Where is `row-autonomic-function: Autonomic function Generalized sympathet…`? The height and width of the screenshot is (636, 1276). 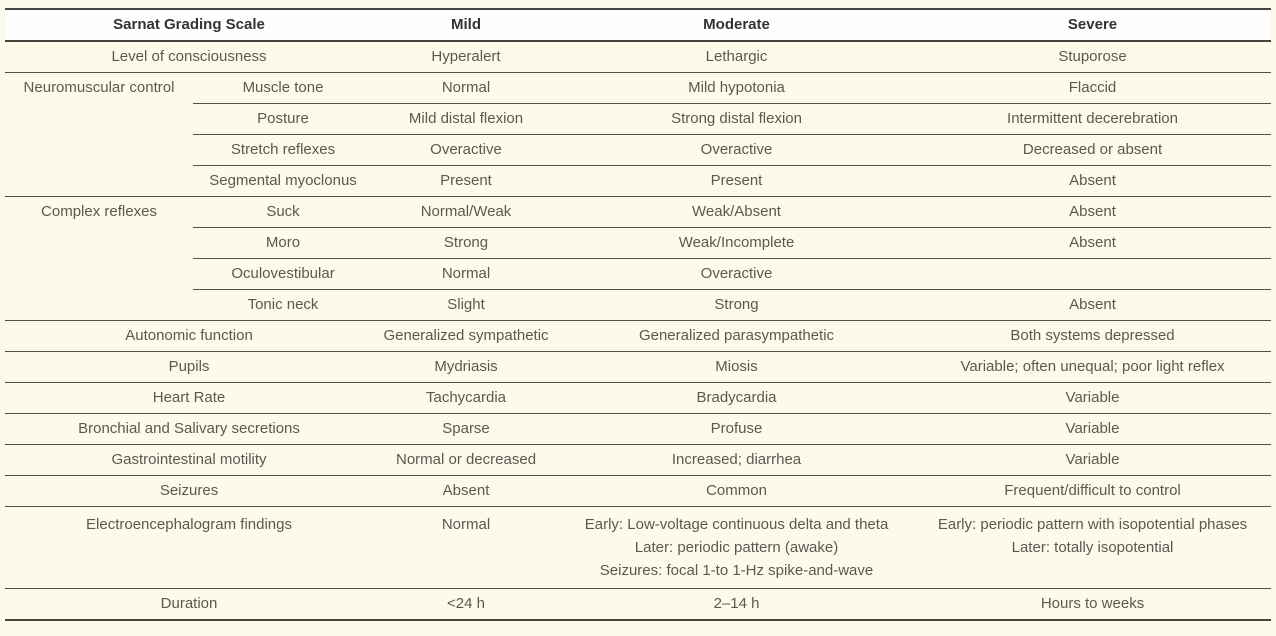 row-autonomic-function: Autonomic function Generalized sympathet… is located at coordinates (638, 336).